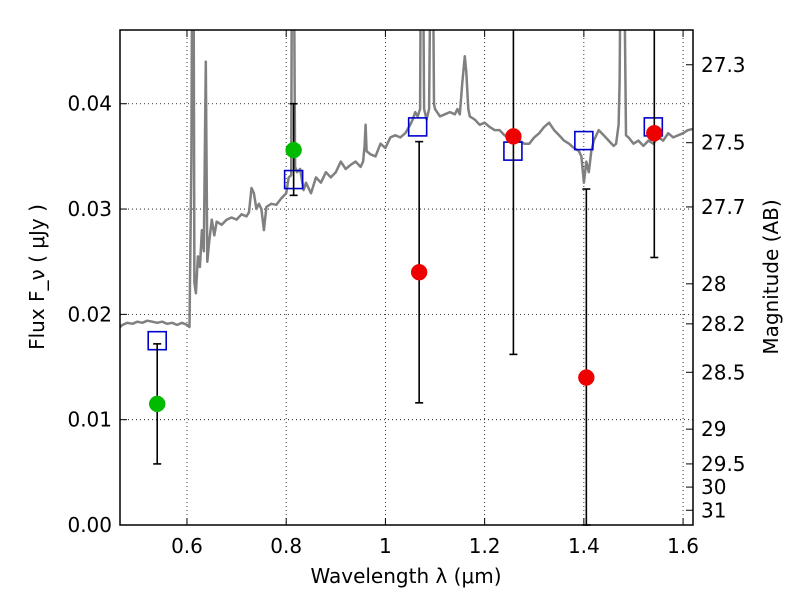 This screenshot has height=600, width=800. What do you see at coordinates (584, 546) in the screenshot?
I see `x-tick-label: 1.4` at bounding box center [584, 546].